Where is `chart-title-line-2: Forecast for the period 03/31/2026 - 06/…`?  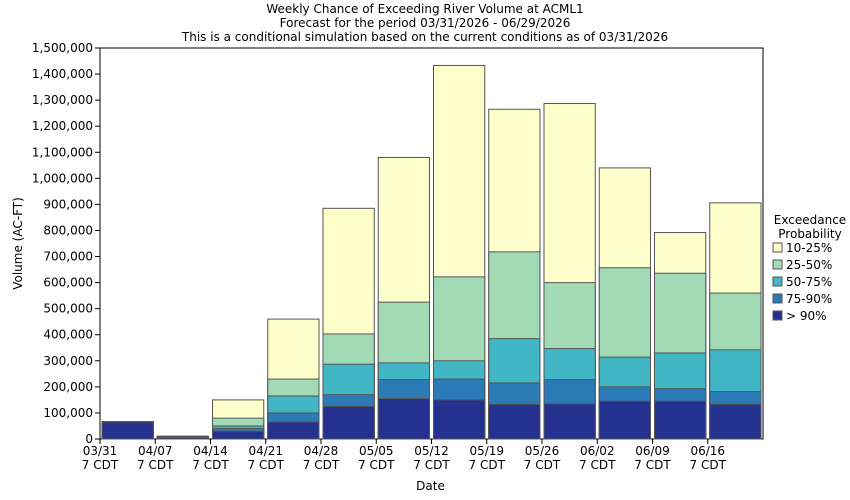
chart-title-line-2: Forecast for the period 03/31/2026 - 06/… is located at coordinates (425, 23).